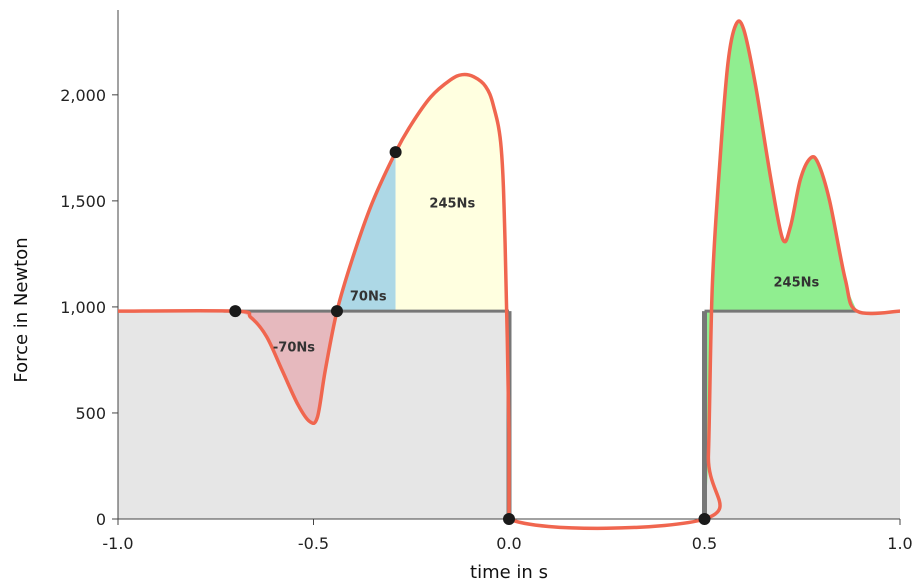 The height and width of the screenshot is (585, 917). What do you see at coordinates (117, 543) in the screenshot?
I see `x-tick-label: -1.0` at bounding box center [117, 543].